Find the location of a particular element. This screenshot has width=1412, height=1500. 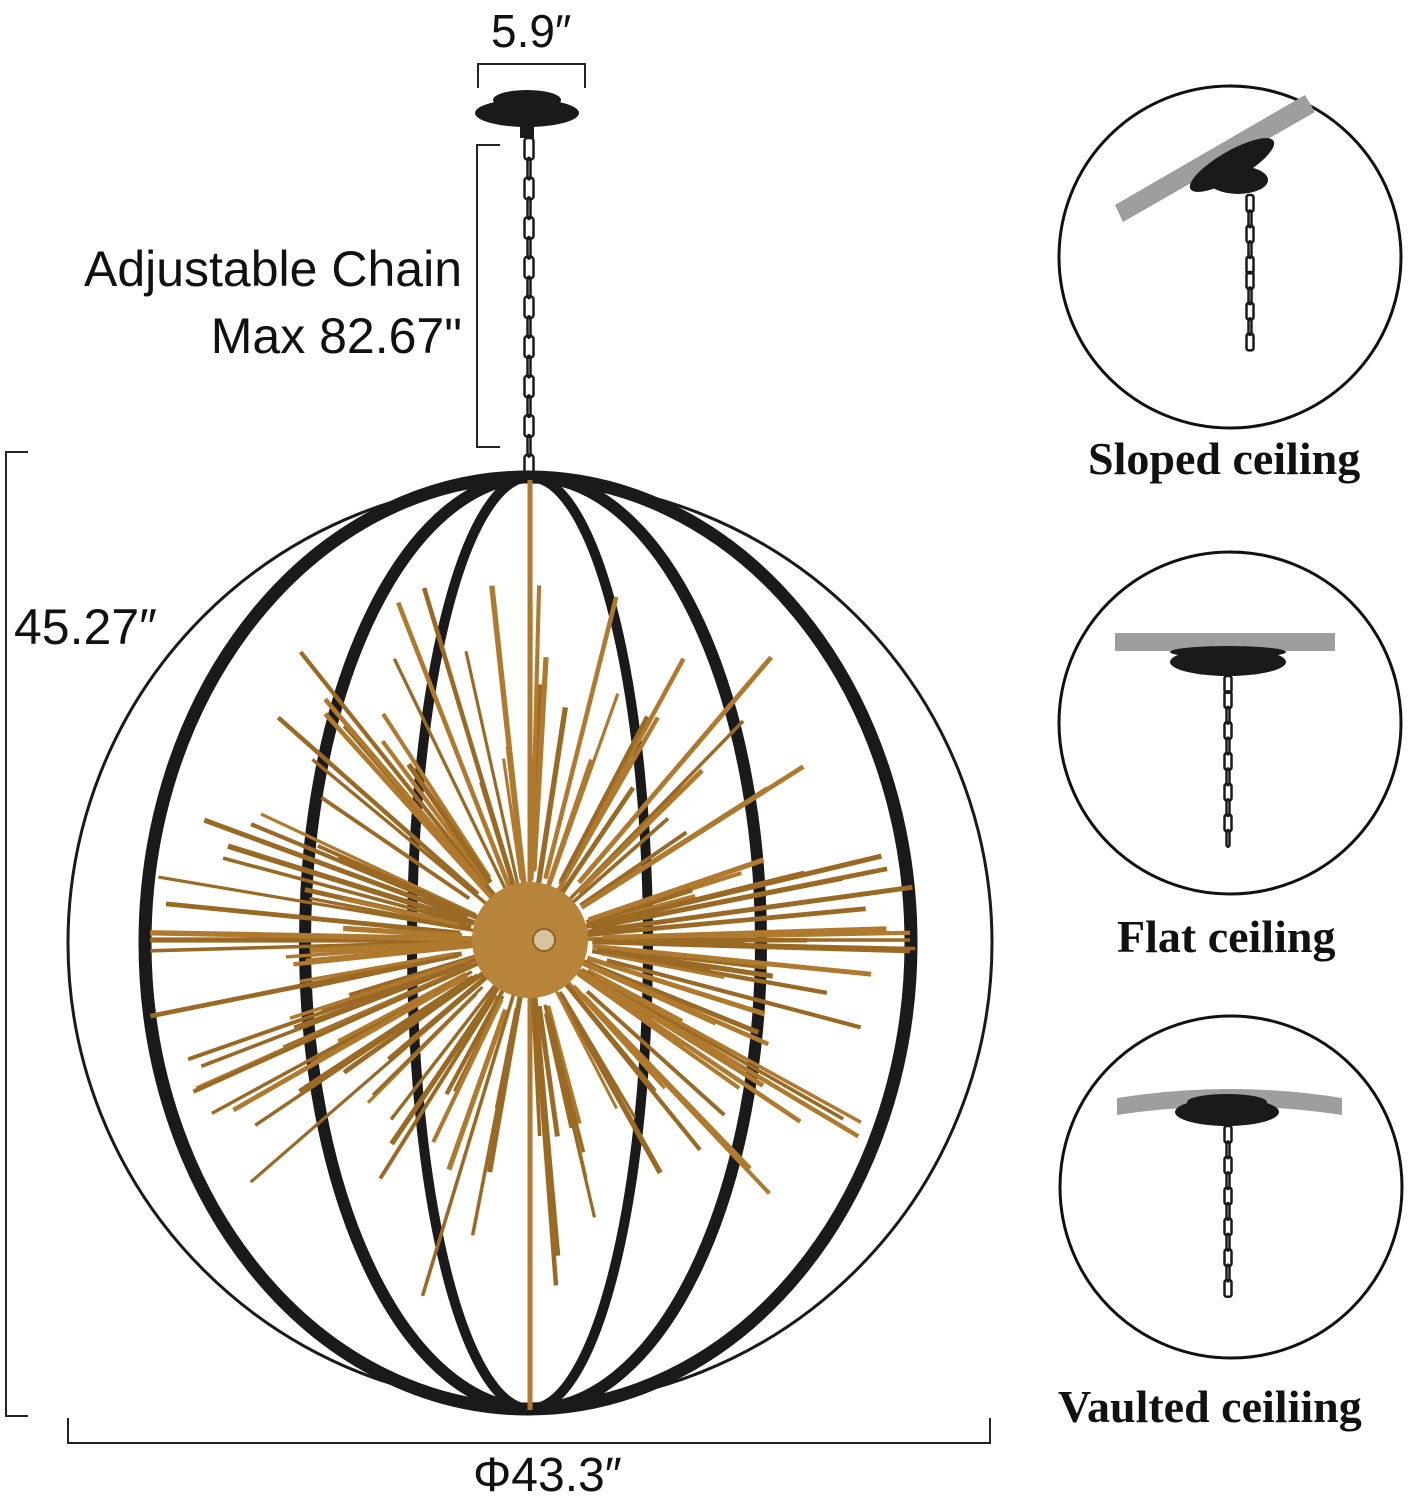

flat-ceiling-label: Flat ceiling is located at coordinates (1226, 936).